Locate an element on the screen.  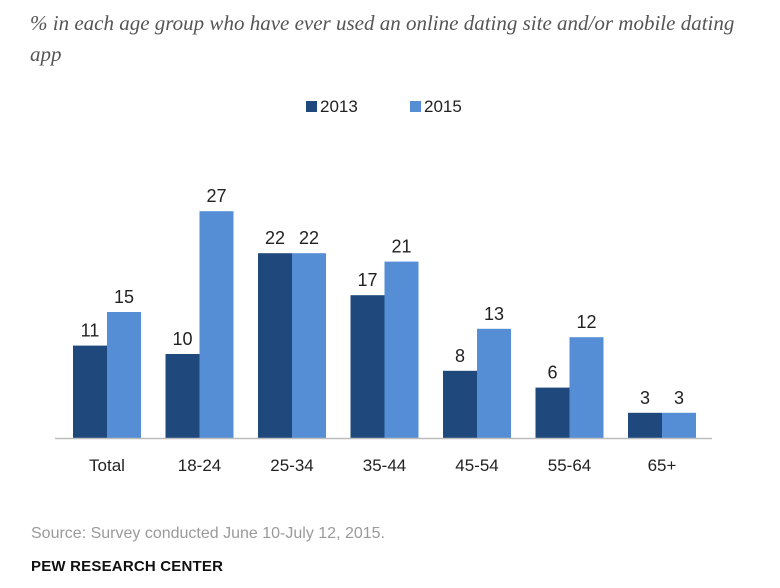
x-tick-label-35-44: 35-44 is located at coordinates (384, 465).